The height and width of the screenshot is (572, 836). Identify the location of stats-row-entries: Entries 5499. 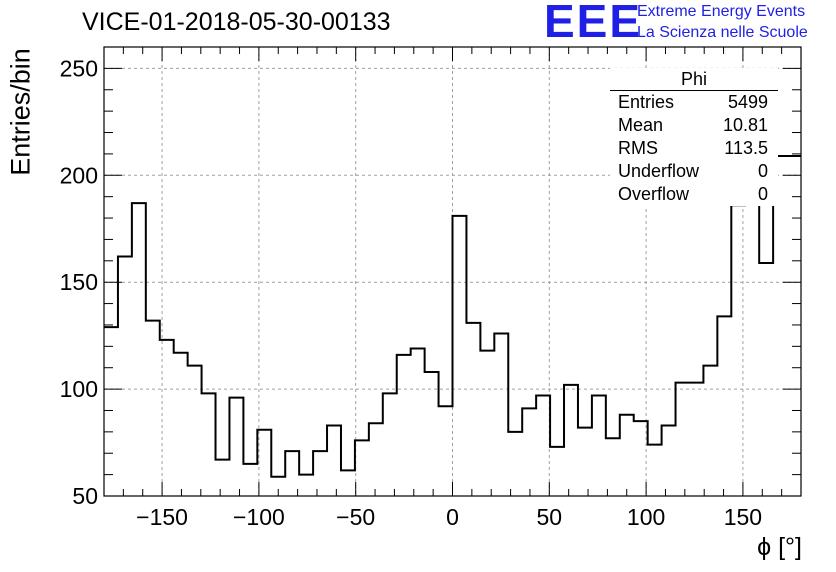
(694, 102).